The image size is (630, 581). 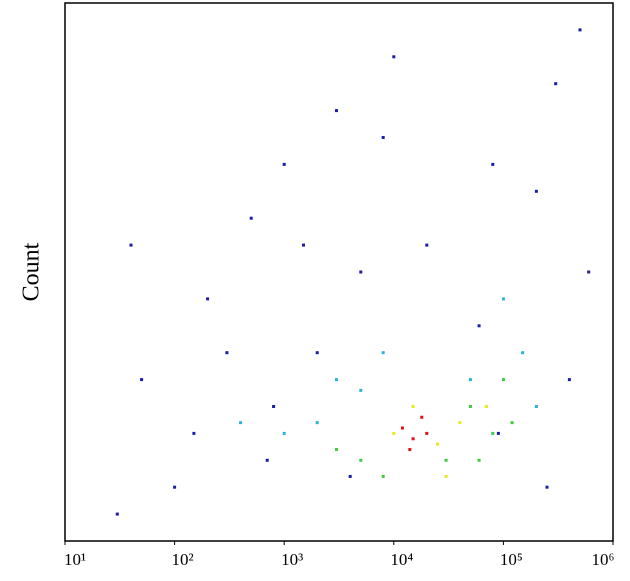 I want to click on x-tick-label: 10⁴, so click(x=401, y=559).